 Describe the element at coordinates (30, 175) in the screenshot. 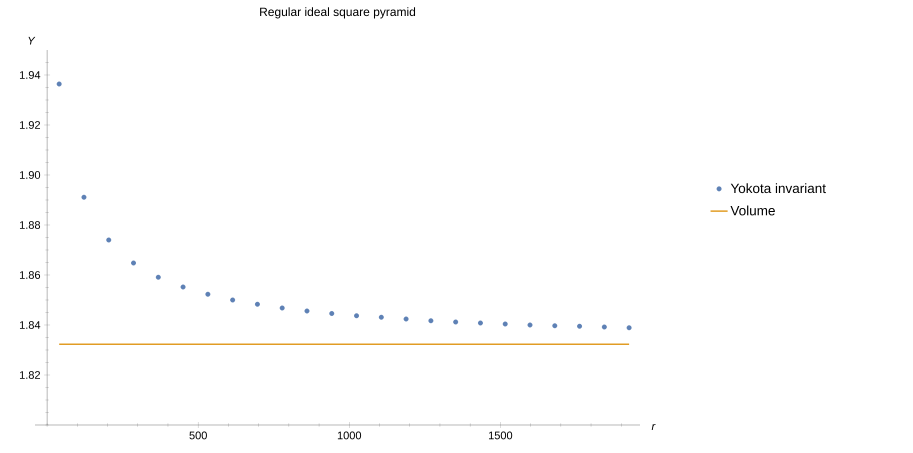

I see `y-tick-label: 1.90` at that location.